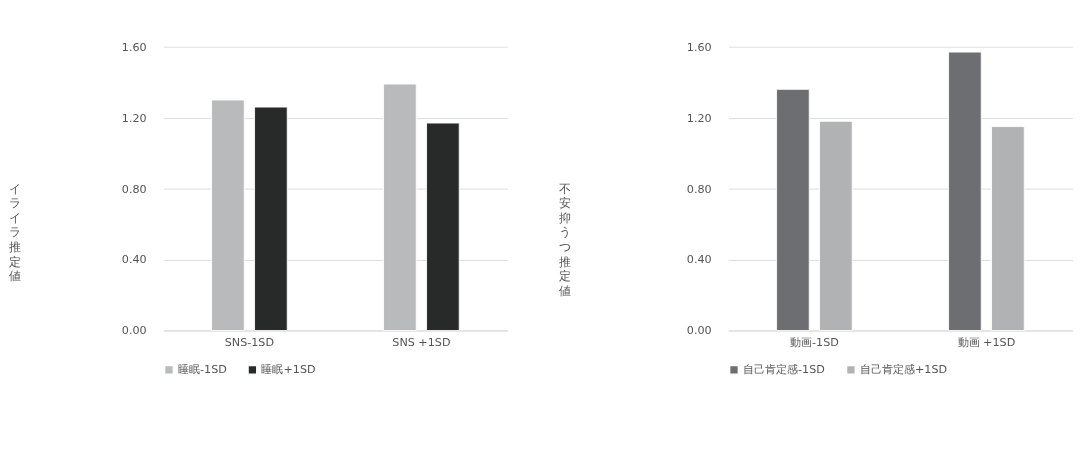 This screenshot has height=452, width=1081. Describe the element at coordinates (784, 370) in the screenshot. I see `legend-label: 自己肯定感-1SD` at that location.